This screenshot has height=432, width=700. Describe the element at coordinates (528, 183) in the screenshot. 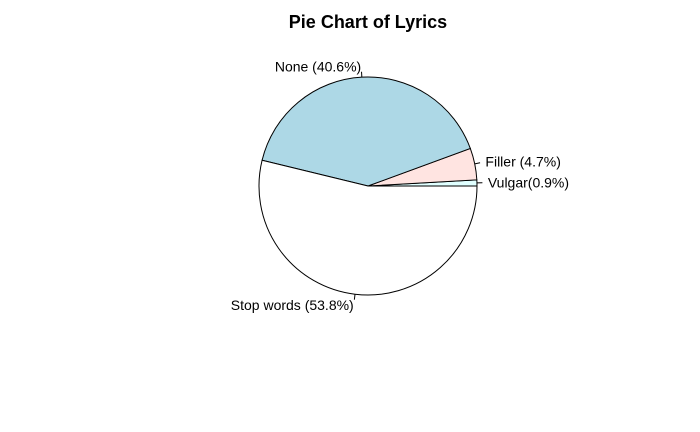

I see `slice-label: Vulgar(0.9%)` at that location.